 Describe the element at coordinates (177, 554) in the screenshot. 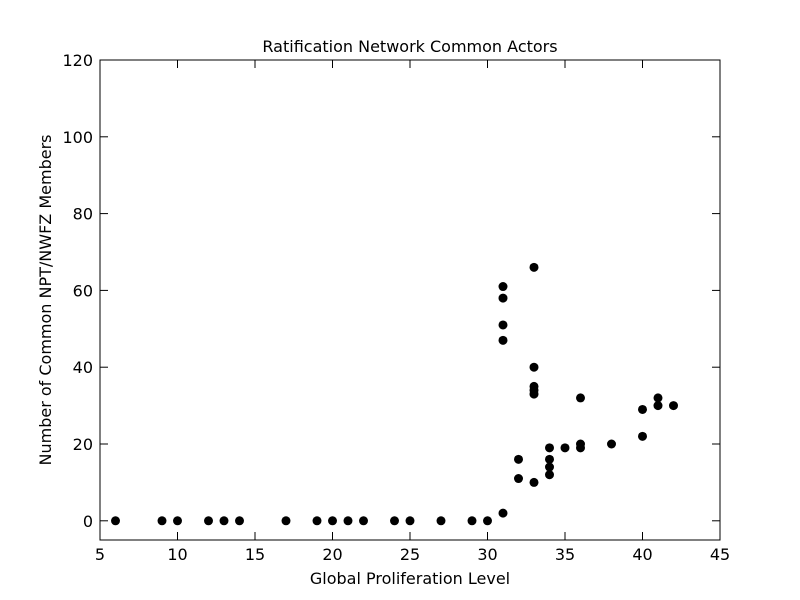

I see `x-tick-label: 10` at that location.